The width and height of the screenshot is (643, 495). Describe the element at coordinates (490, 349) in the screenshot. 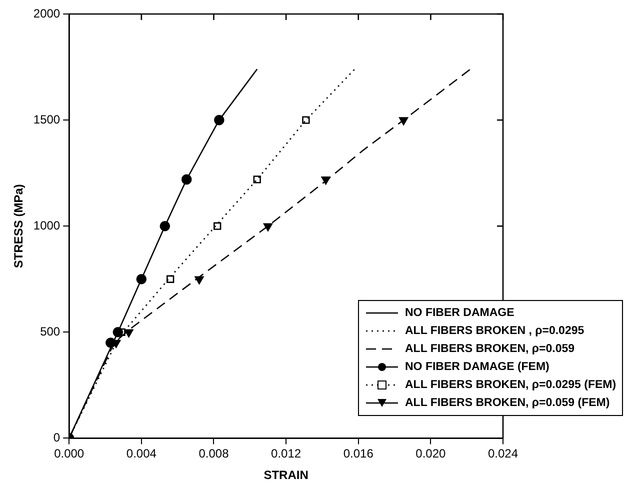

I see `legend-label: ALL FIBERS BROKEN, ρ=0.059` at that location.